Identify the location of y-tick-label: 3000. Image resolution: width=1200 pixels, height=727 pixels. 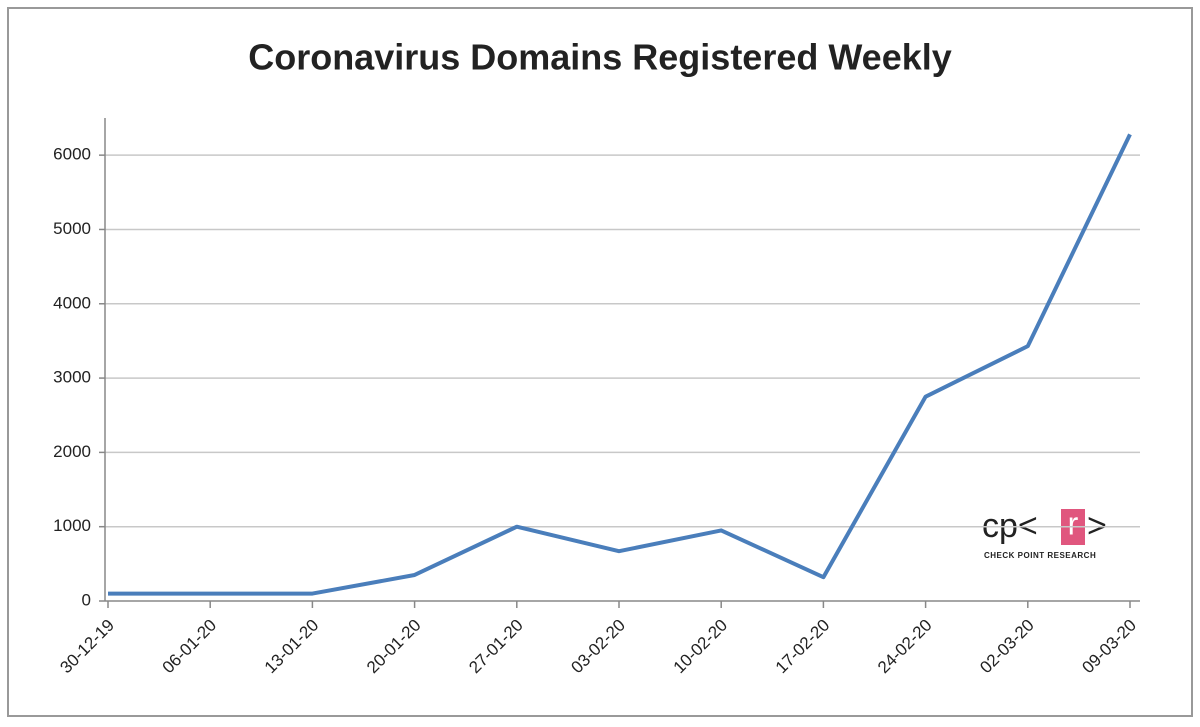
(72, 377).